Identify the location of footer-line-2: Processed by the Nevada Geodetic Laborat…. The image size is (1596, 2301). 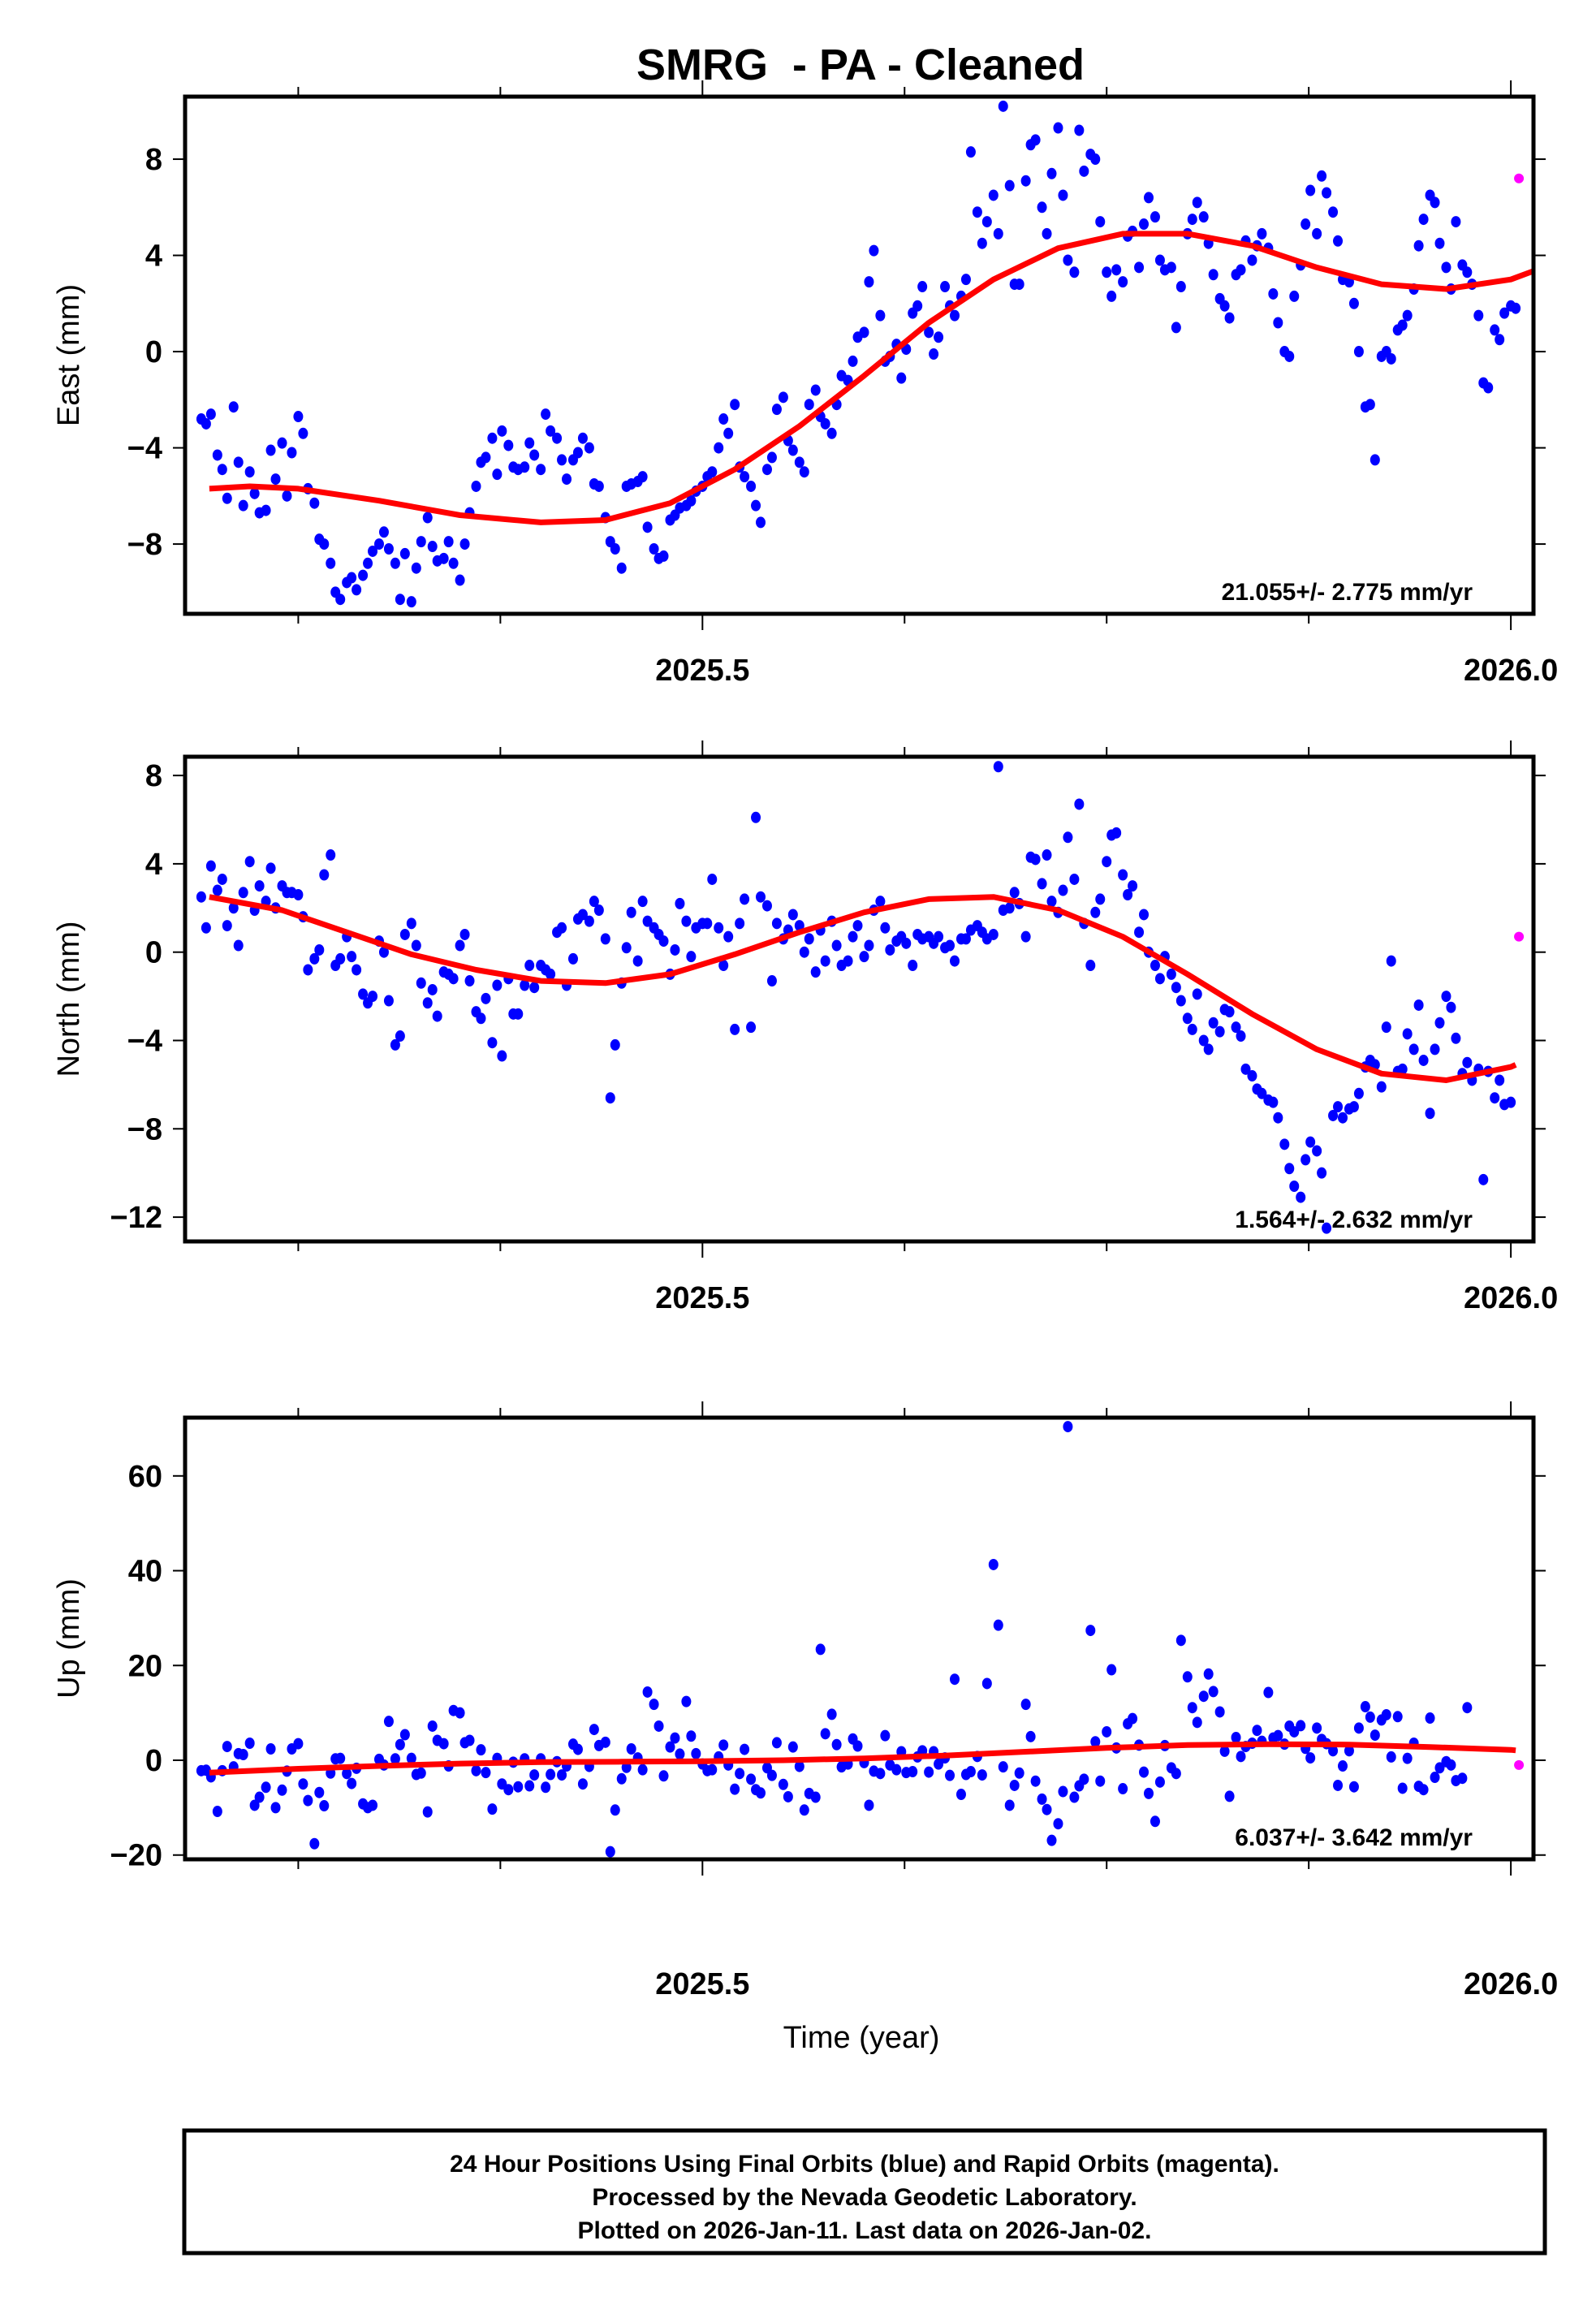
(865, 2197).